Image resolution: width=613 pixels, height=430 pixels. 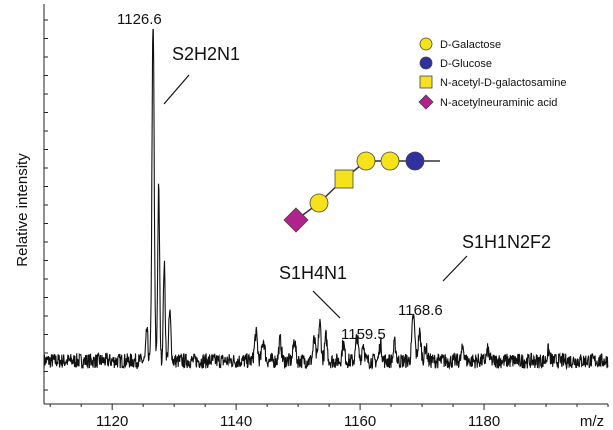 I want to click on composition-label-s1h4n1: S1H4N1, so click(x=313, y=273).